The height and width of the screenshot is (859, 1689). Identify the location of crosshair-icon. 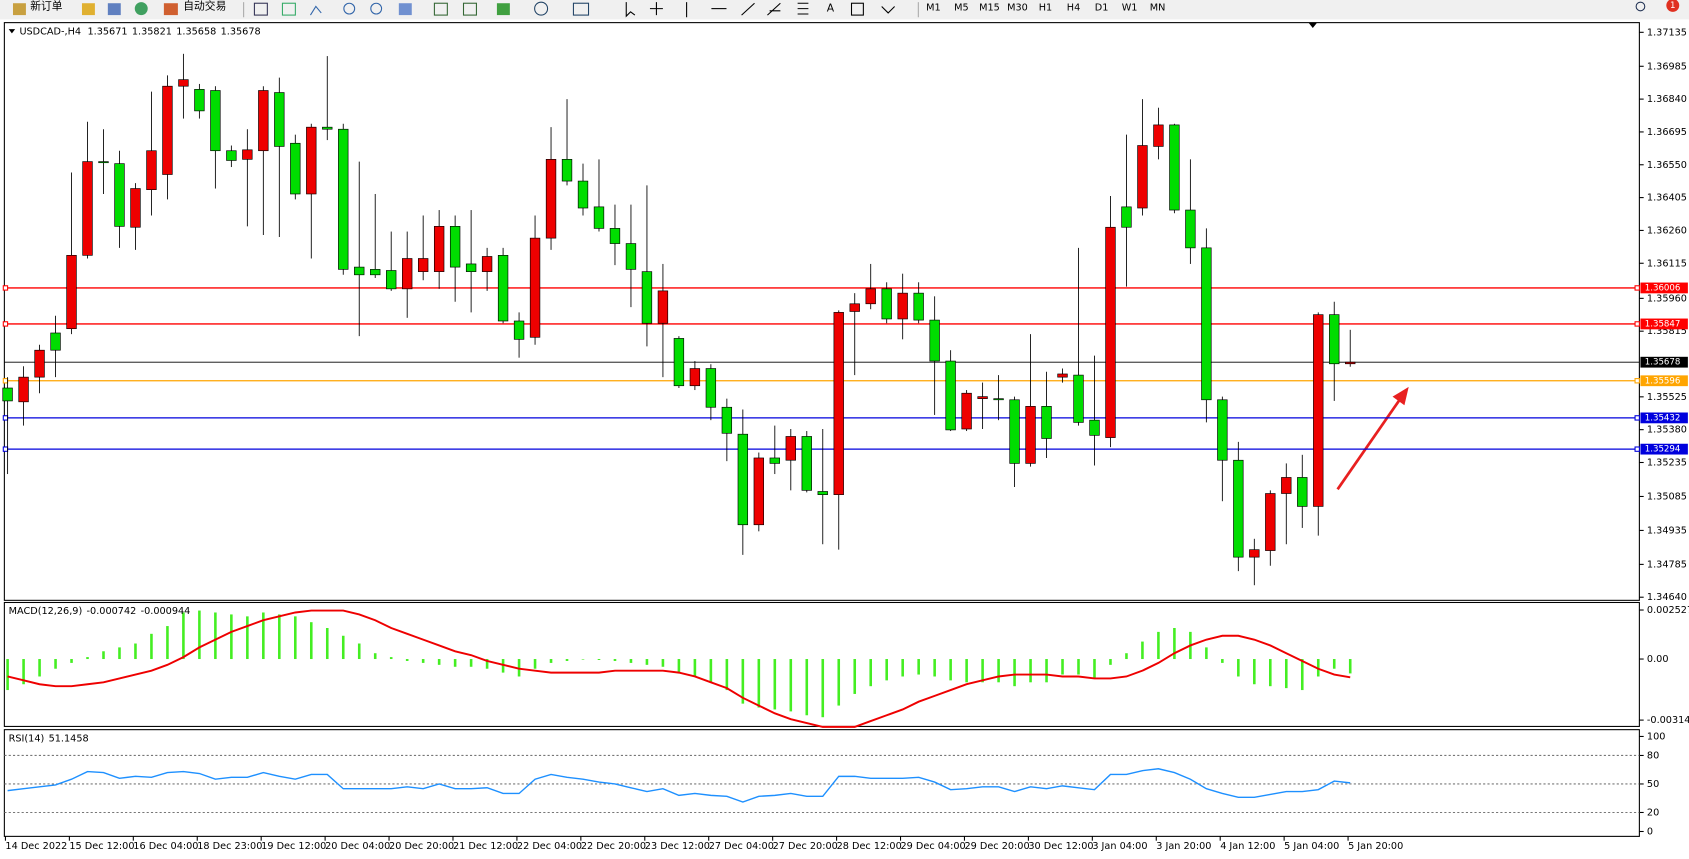
(656, 9).